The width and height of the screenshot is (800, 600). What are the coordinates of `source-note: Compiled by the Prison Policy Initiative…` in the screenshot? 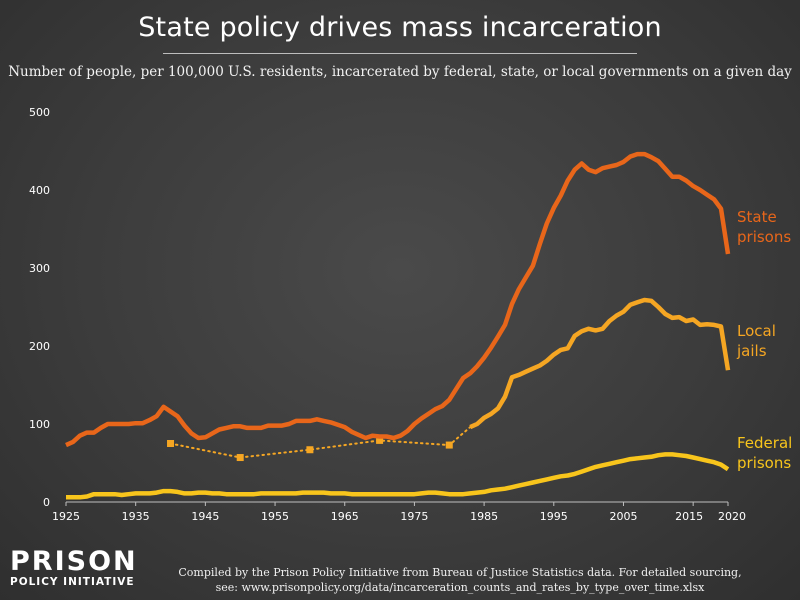 It's located at (460, 580).